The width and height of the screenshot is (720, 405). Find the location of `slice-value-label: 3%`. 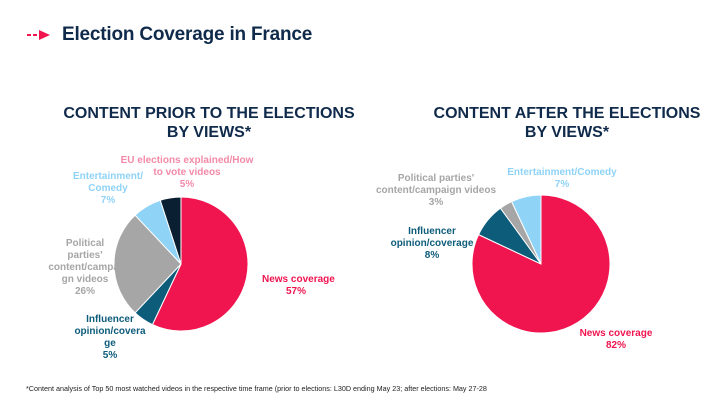

slice-value-label: 3% is located at coordinates (436, 202).